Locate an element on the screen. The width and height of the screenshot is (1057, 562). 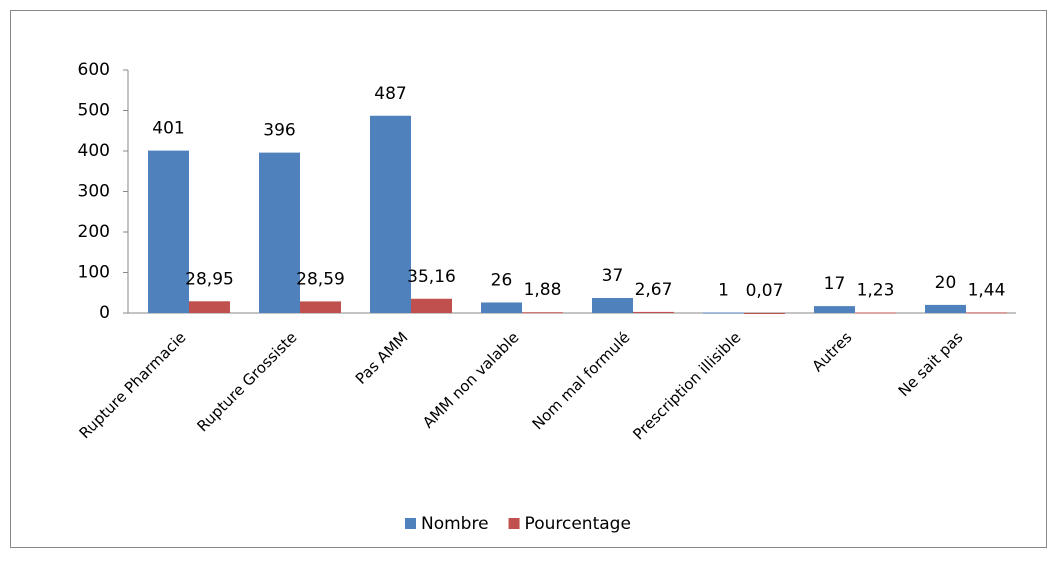
y-tick-label: 400 is located at coordinates (94, 151).